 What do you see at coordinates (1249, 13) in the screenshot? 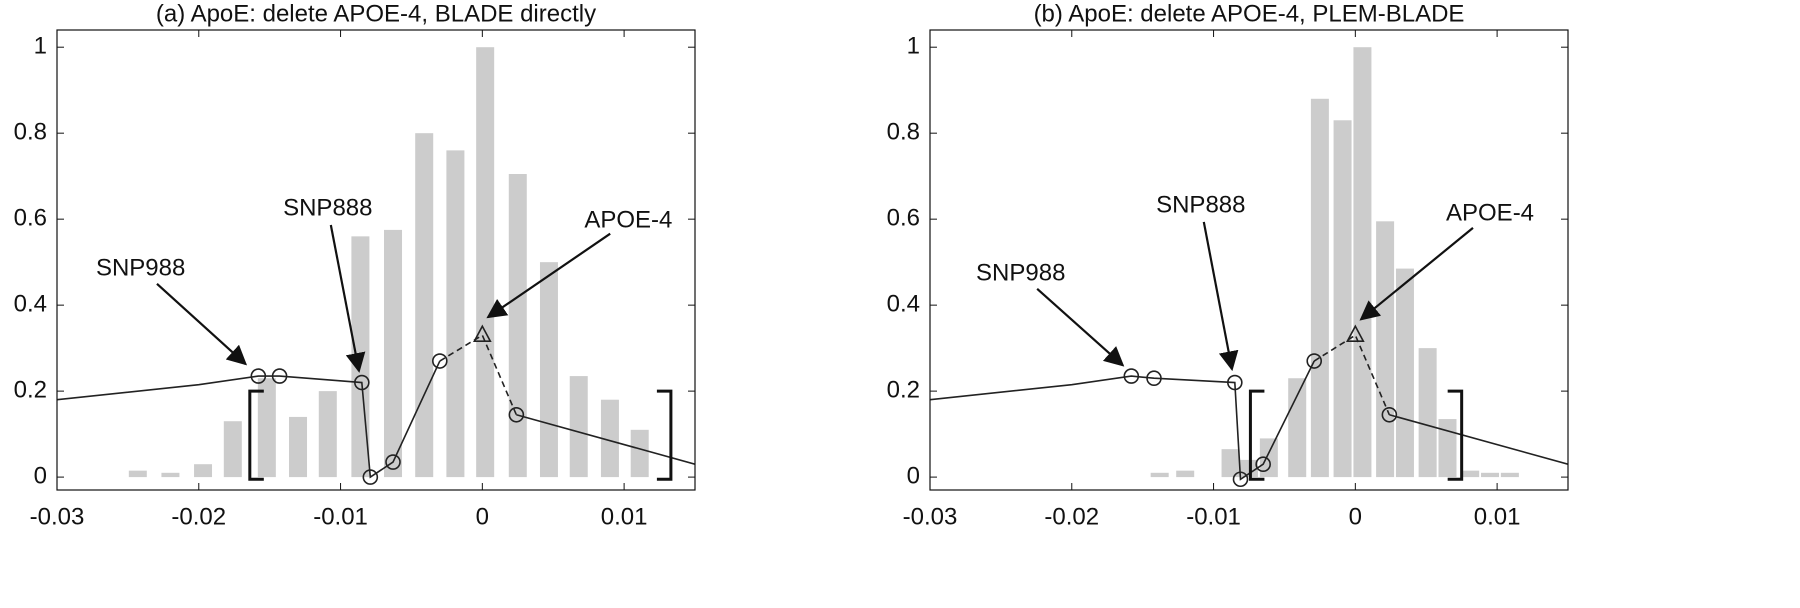
I see `chart-title: (b) ApoE: delete APOE-4, PLEM-BLADE` at bounding box center [1249, 13].